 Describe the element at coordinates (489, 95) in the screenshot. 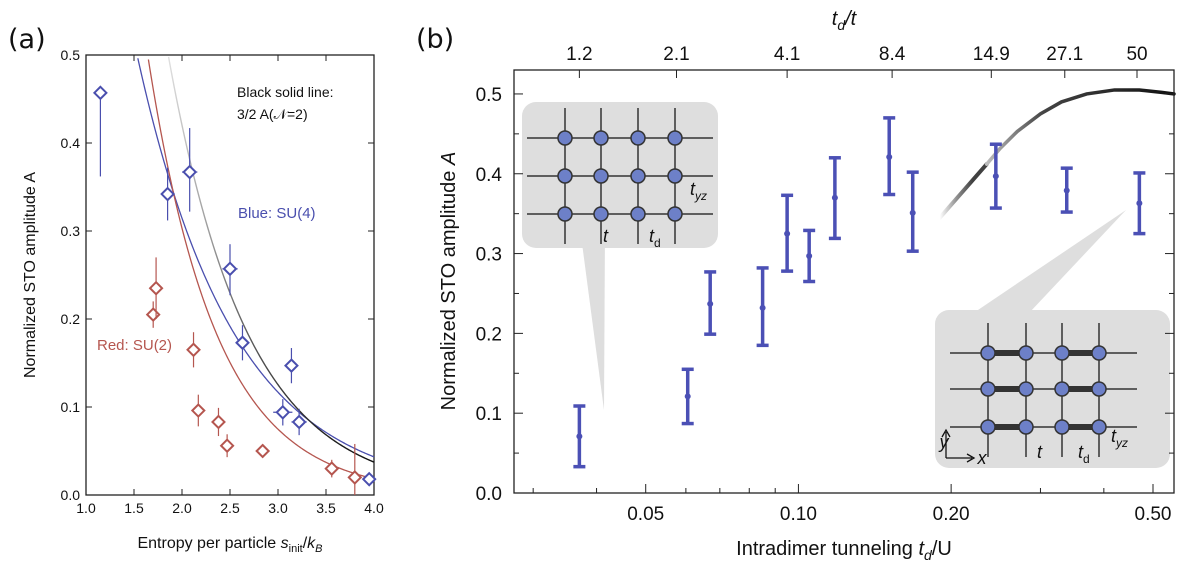

I see `b-y-tick-label: 0.5` at that location.